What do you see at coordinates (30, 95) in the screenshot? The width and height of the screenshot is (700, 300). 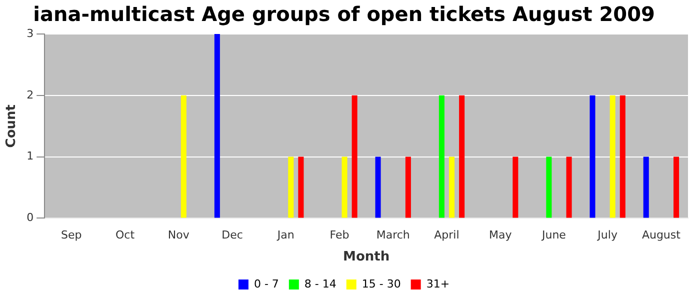 I see `y-tick-label: 2` at bounding box center [30, 95].